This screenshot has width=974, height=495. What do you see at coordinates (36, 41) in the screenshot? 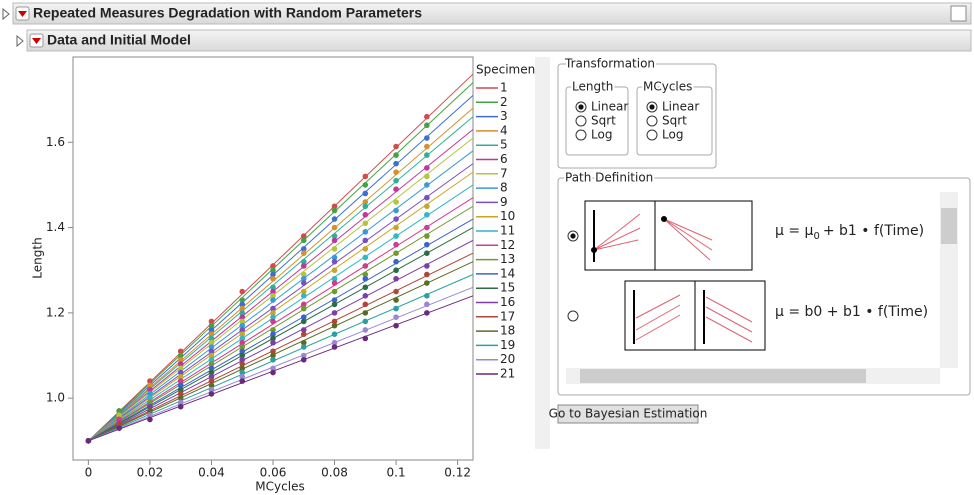
I see `menu-icon` at bounding box center [36, 41].